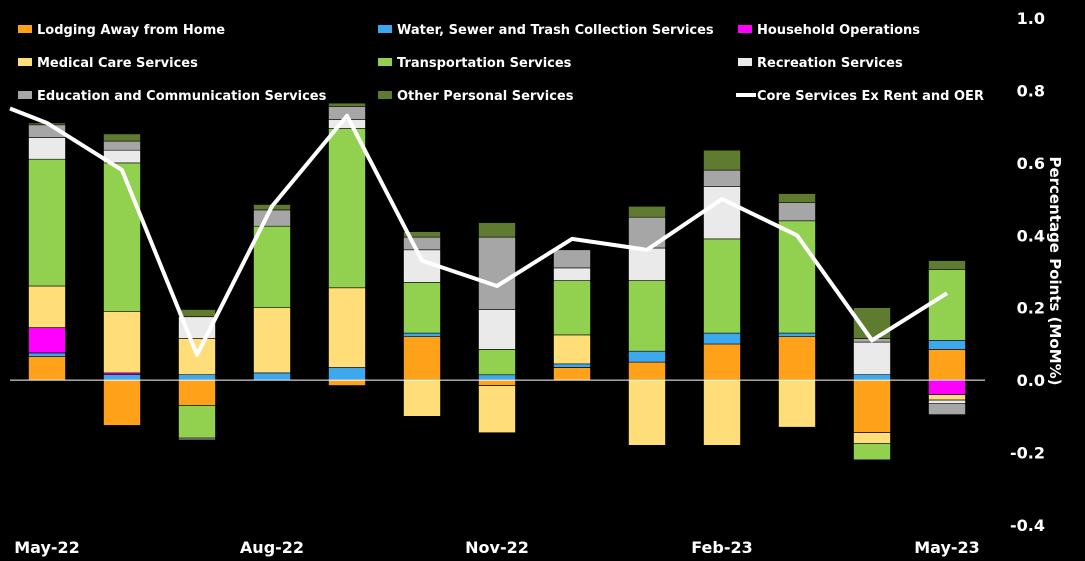  I want to click on legend-item: Other Personal Services, so click(476, 96).